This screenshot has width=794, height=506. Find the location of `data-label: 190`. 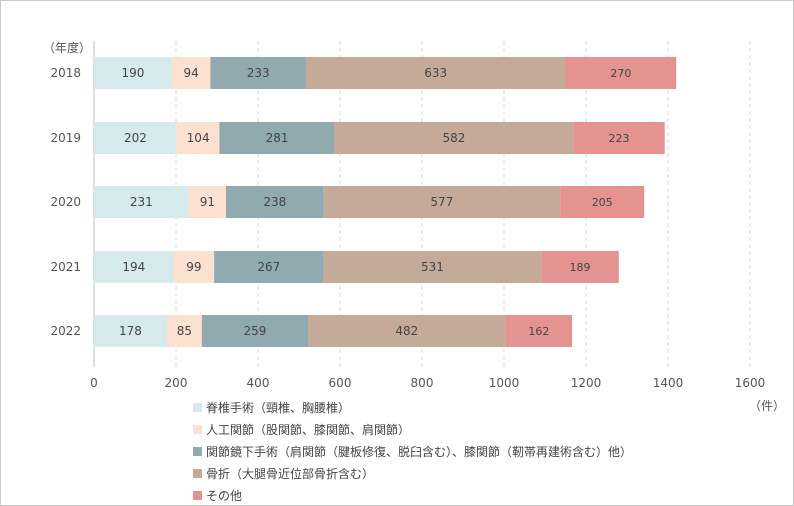

data-label: 190 is located at coordinates (132, 73).